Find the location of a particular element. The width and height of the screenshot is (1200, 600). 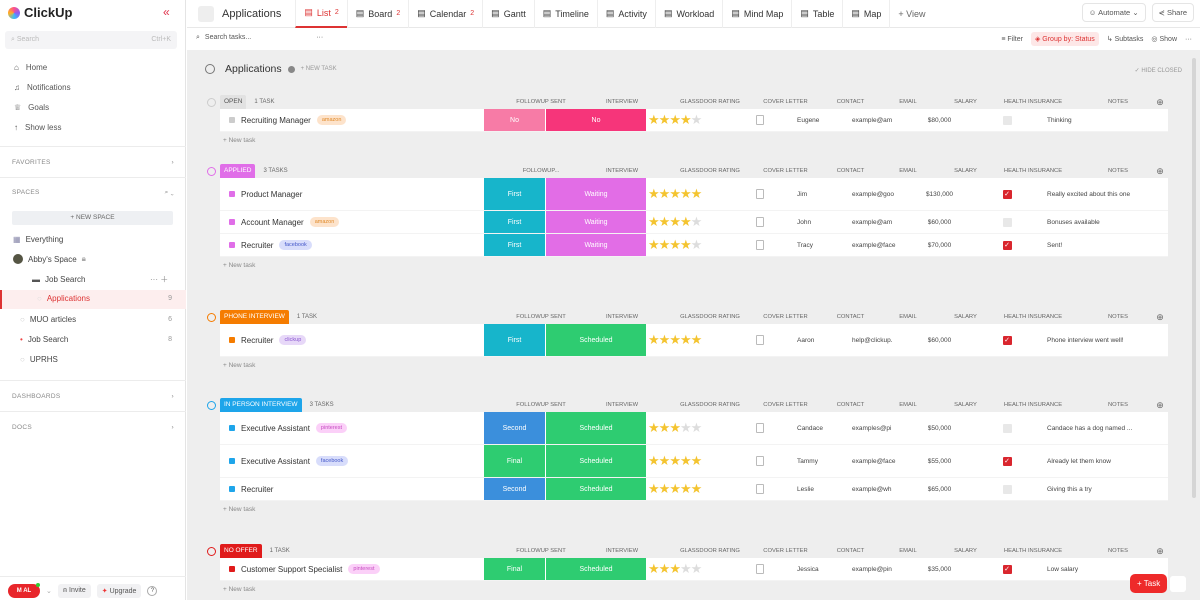

info-icon is located at coordinates (291, 69).